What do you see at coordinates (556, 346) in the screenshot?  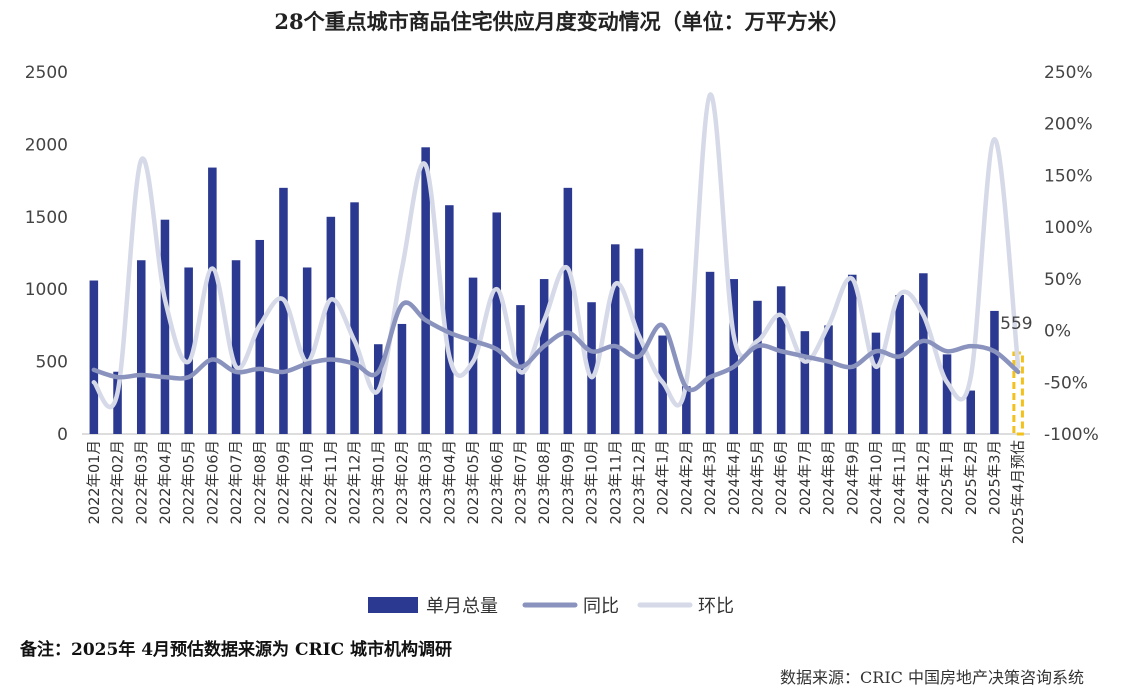 I see `yoy-line` at bounding box center [556, 346].